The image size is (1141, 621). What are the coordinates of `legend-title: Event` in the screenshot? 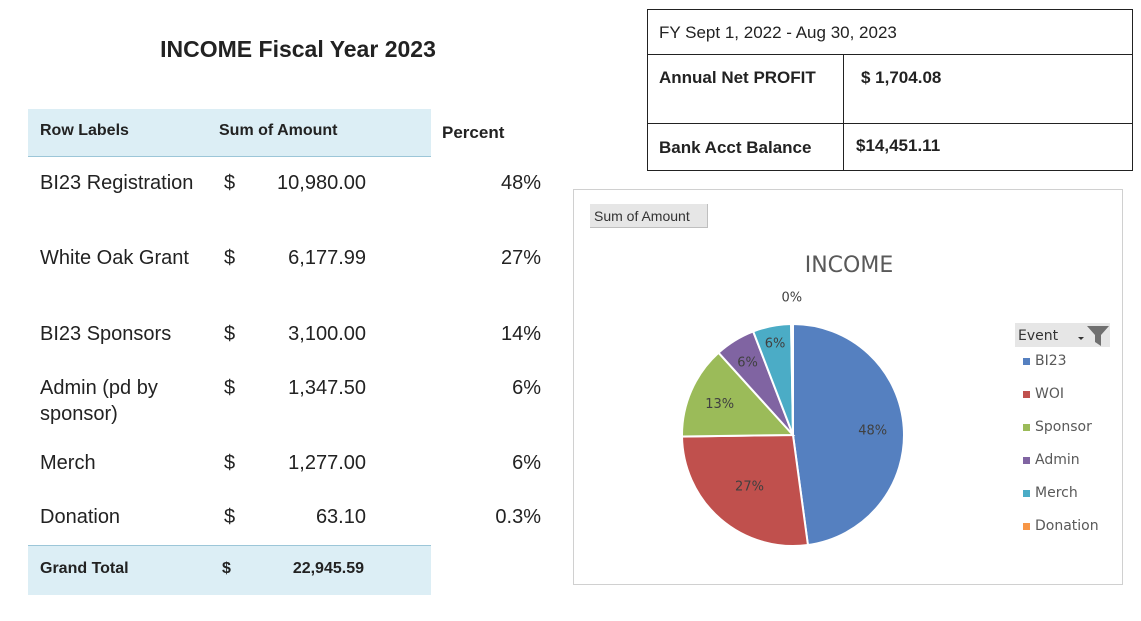 It's located at (1038, 336).